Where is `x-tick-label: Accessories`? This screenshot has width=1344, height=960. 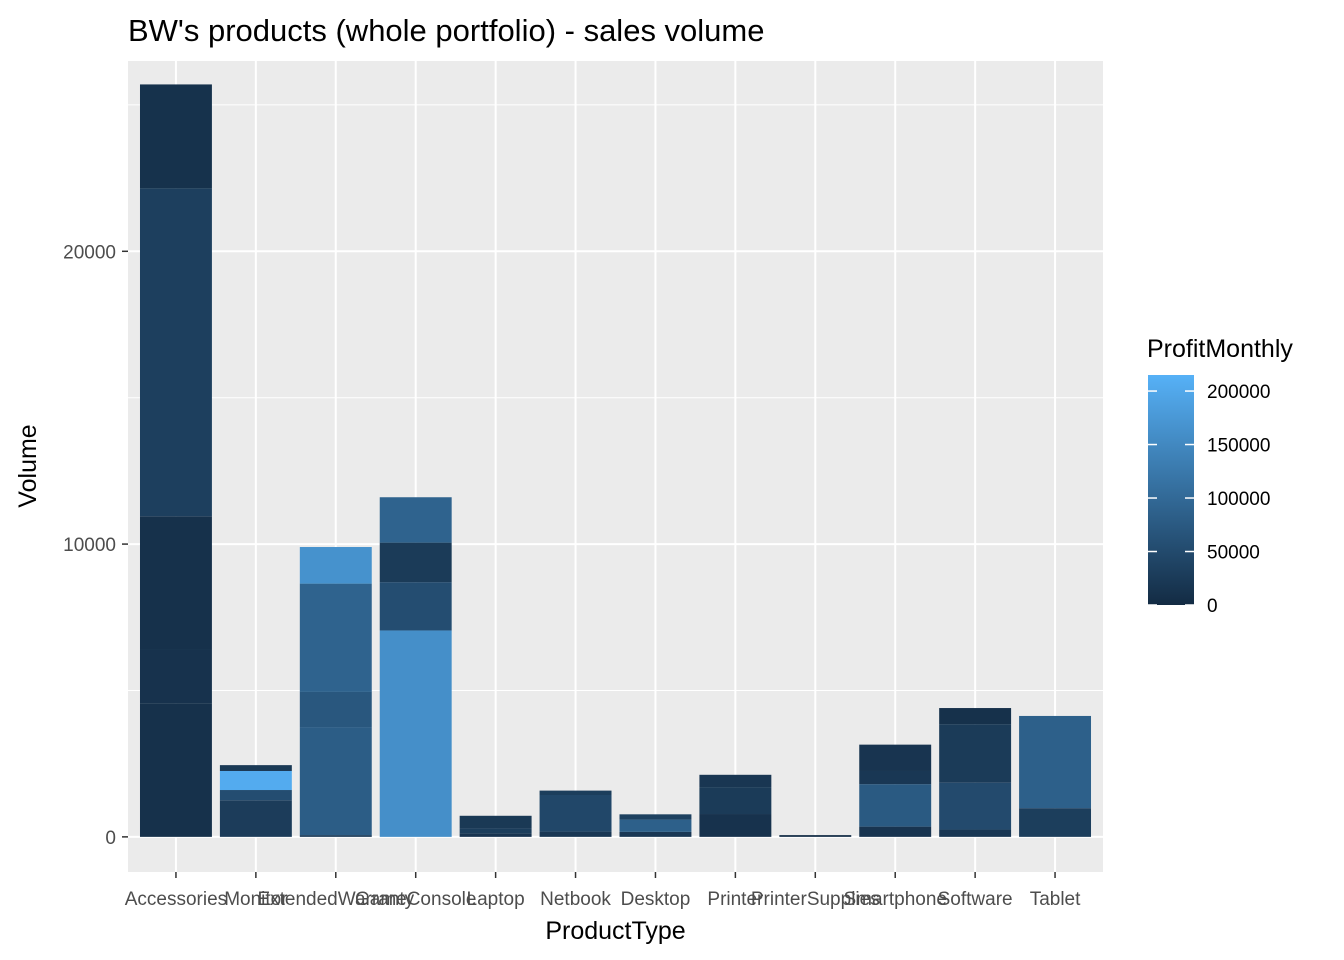 x-tick-label: Accessories is located at coordinates (176, 899).